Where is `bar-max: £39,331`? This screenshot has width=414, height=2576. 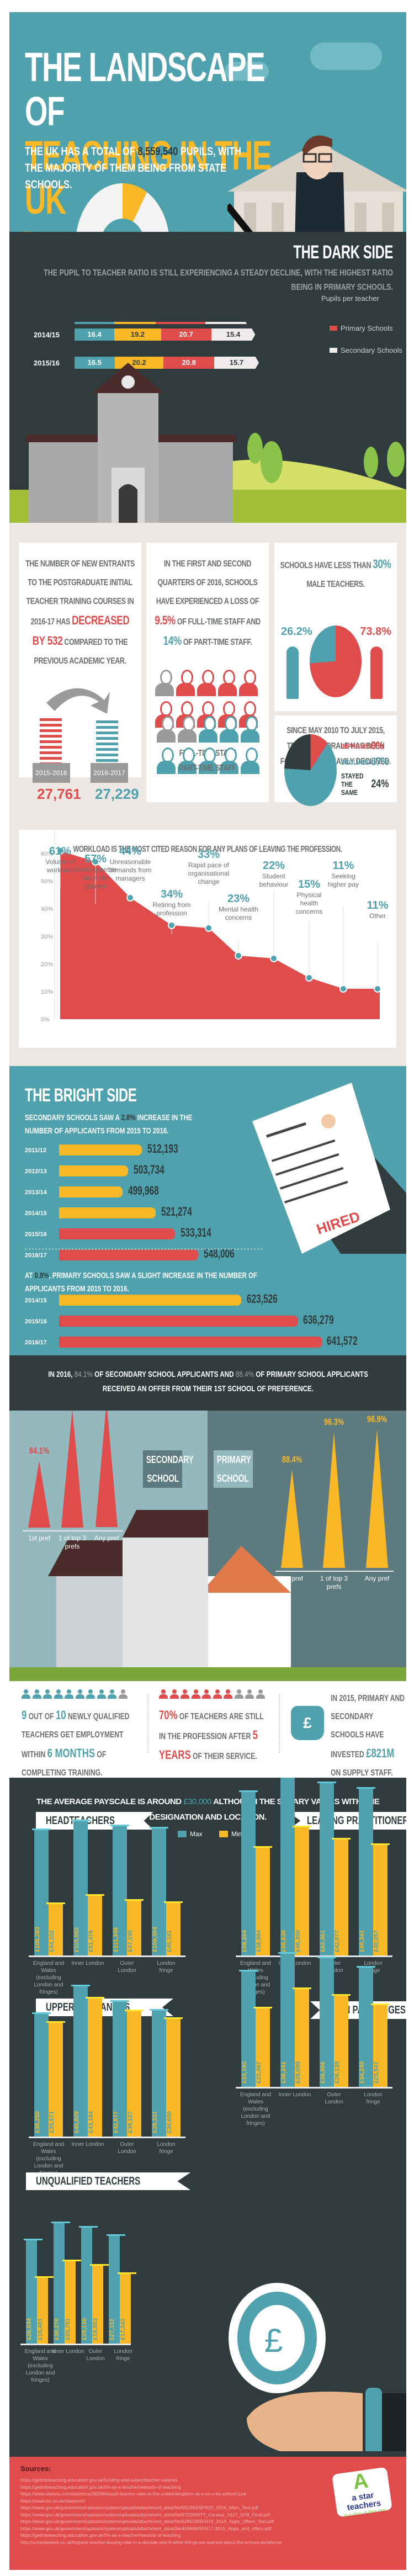 bar-max: £39,331 is located at coordinates (159, 2073).